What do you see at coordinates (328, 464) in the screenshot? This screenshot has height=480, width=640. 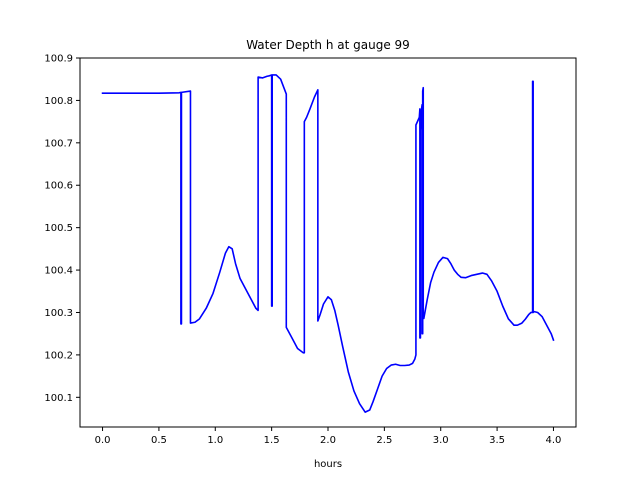 I see `x-axis-label: hours` at bounding box center [328, 464].